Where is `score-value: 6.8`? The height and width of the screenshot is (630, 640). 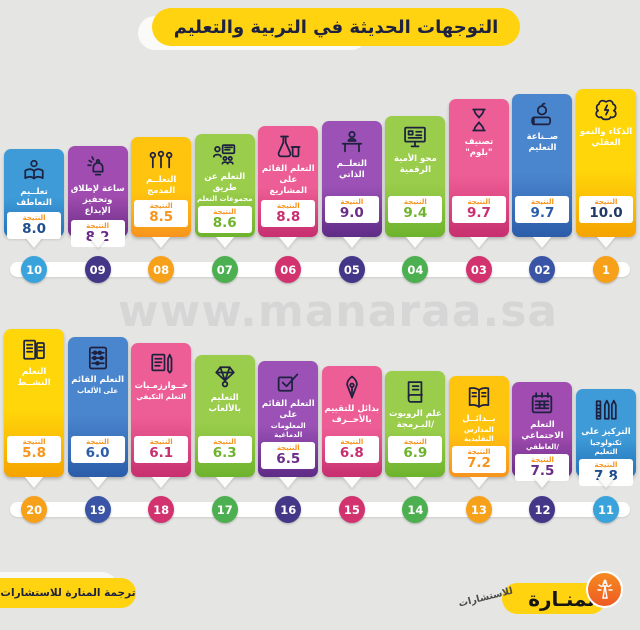
score-value: 6.8 is located at coordinates (351, 453).